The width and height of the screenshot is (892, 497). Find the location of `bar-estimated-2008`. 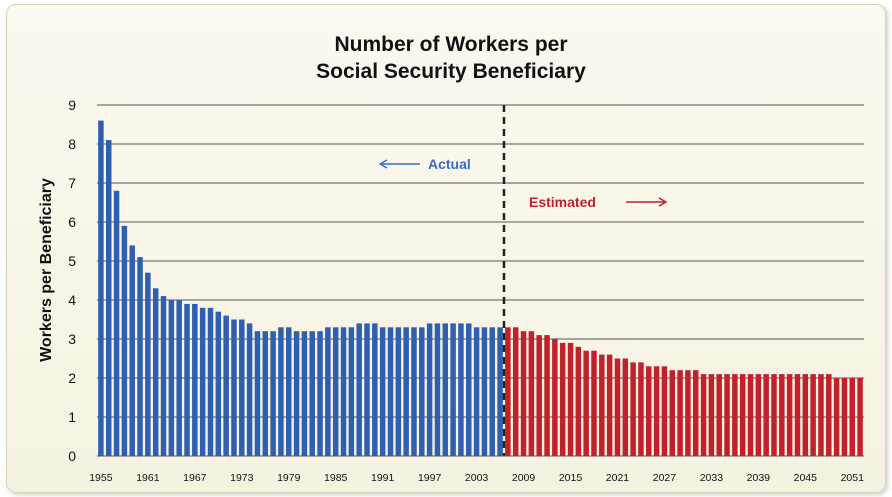

bar-estimated-2008 is located at coordinates (515, 391).